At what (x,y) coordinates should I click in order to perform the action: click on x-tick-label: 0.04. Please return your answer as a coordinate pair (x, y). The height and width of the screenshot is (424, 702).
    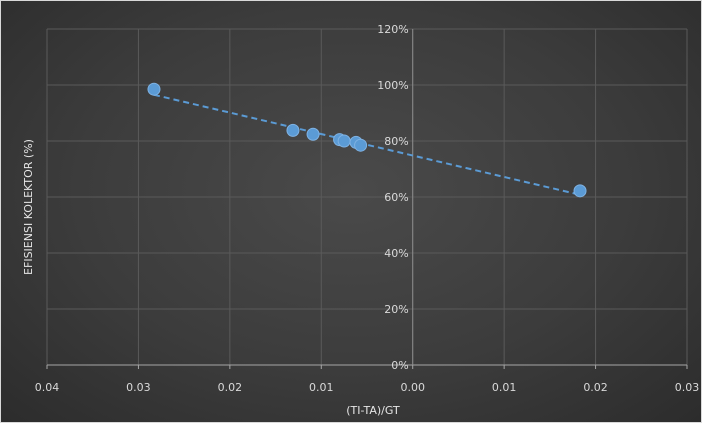
    Looking at the image, I should click on (47, 387).